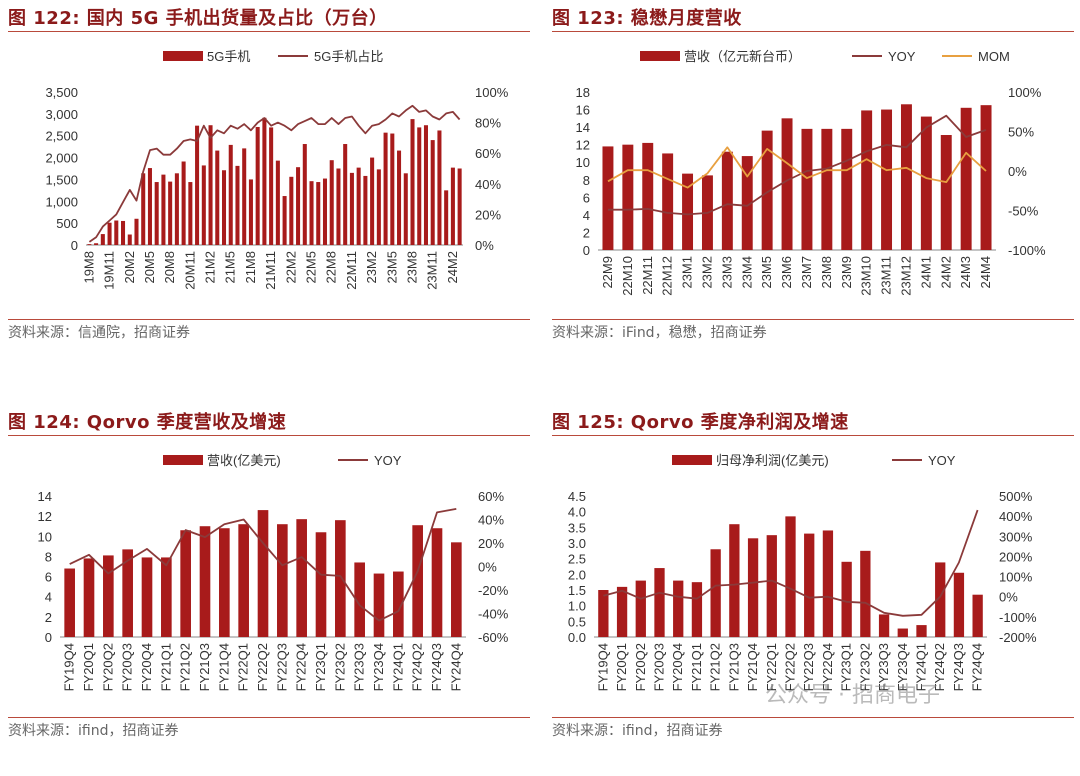 This screenshot has width=1080, height=776. What do you see at coordinates (697, 609) in the screenshot?
I see `bar-FY21Q1` at bounding box center [697, 609].